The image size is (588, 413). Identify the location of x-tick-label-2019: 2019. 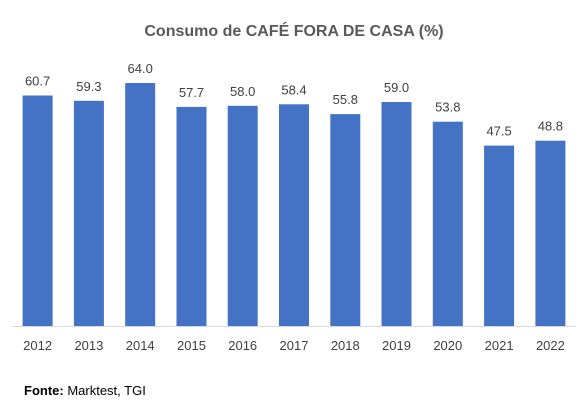
(396, 345).